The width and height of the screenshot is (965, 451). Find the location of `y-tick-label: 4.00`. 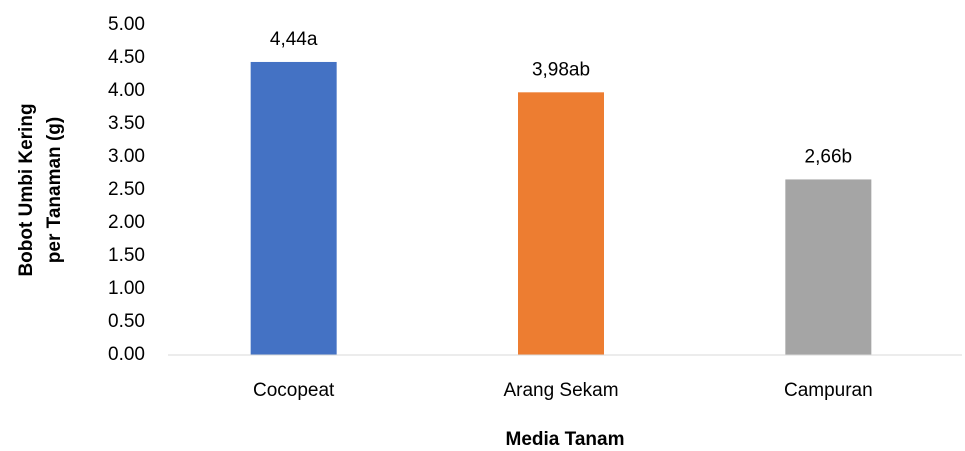

y-tick-label: 4.00 is located at coordinates (126, 90).